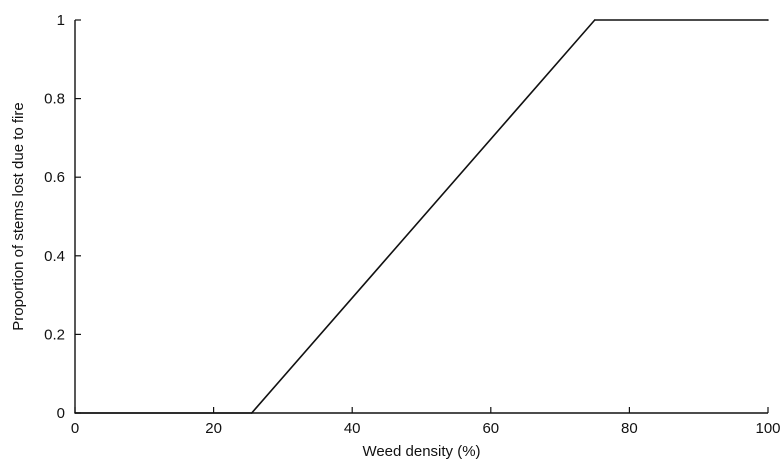 Image resolution: width=784 pixels, height=463 pixels. What do you see at coordinates (629, 428) in the screenshot?
I see `x-tick-label: 80` at bounding box center [629, 428].